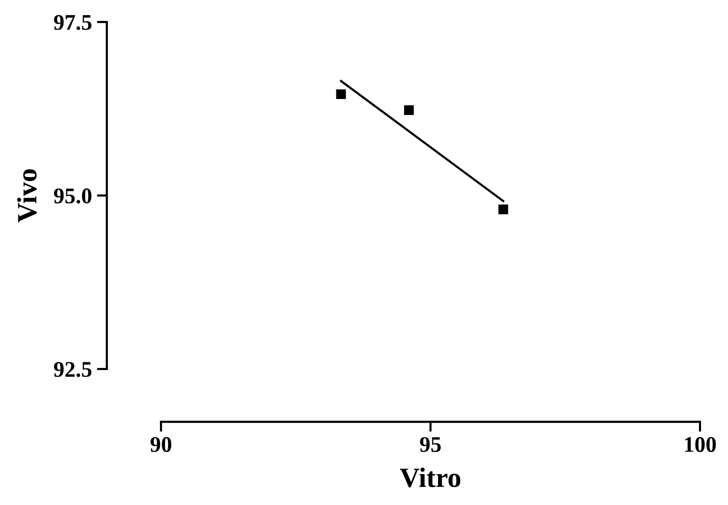  I want to click on x-axis-title: Vitro, so click(430, 478).